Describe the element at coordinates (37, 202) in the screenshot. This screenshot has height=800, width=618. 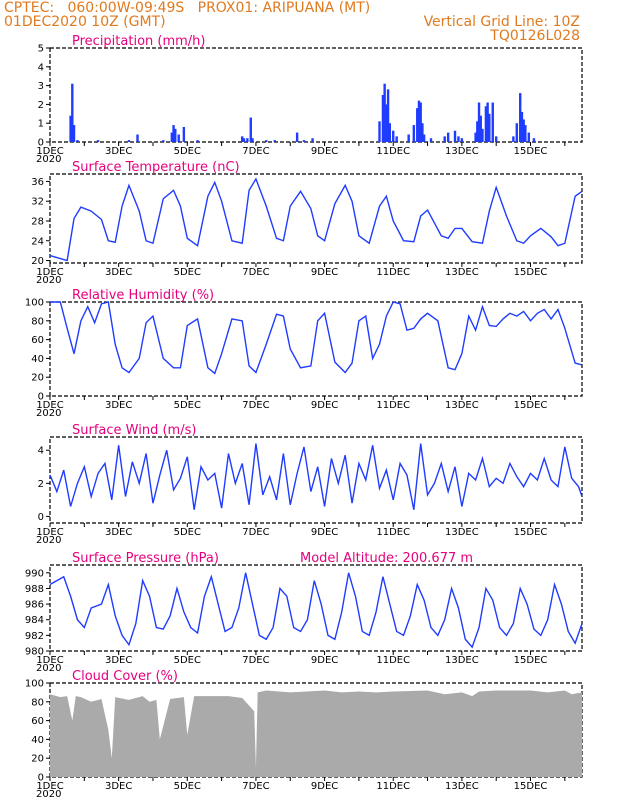
I see `y-tick-label: 32` at that location.